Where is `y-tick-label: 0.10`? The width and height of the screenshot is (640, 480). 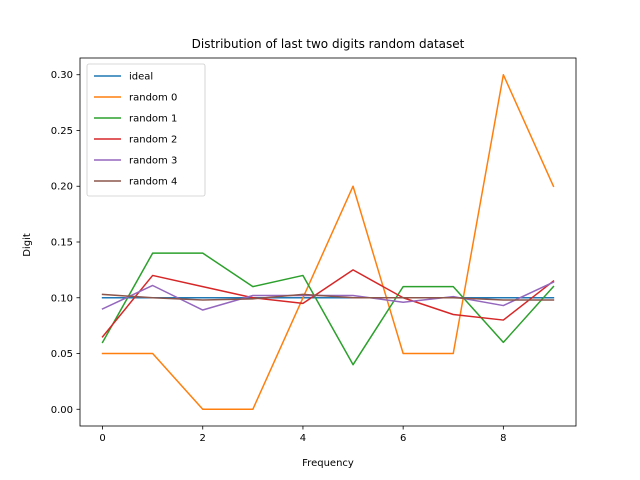
y-tick-label: 0.10 is located at coordinates (62, 298).